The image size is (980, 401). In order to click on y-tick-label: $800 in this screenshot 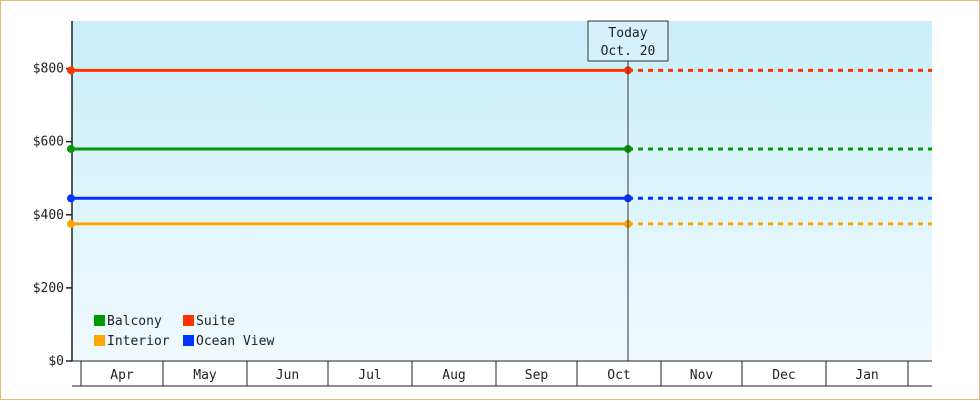, I will do `click(48, 69)`.